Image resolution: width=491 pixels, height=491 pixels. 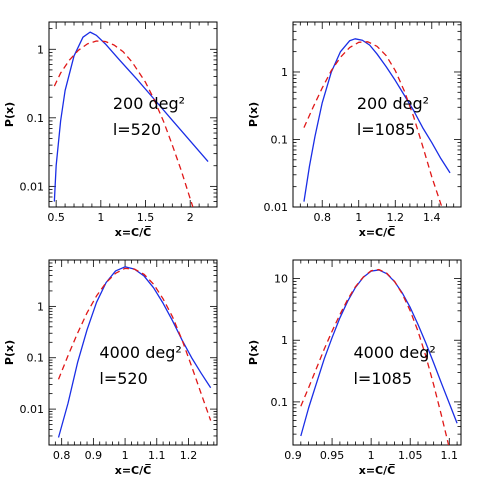 I want to click on x-tick-label: 1.05, so click(x=410, y=455).